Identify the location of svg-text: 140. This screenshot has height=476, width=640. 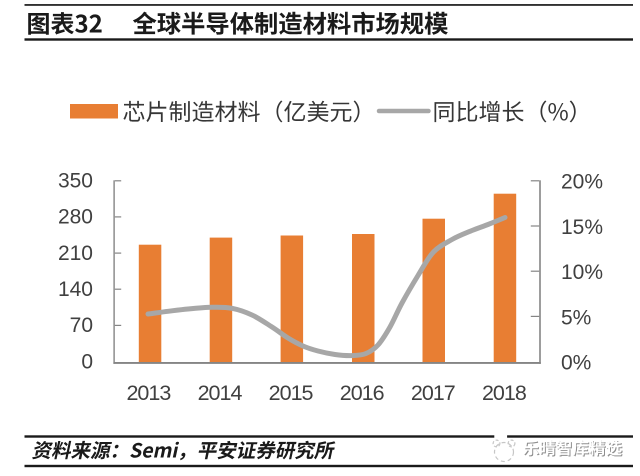
(75, 289).